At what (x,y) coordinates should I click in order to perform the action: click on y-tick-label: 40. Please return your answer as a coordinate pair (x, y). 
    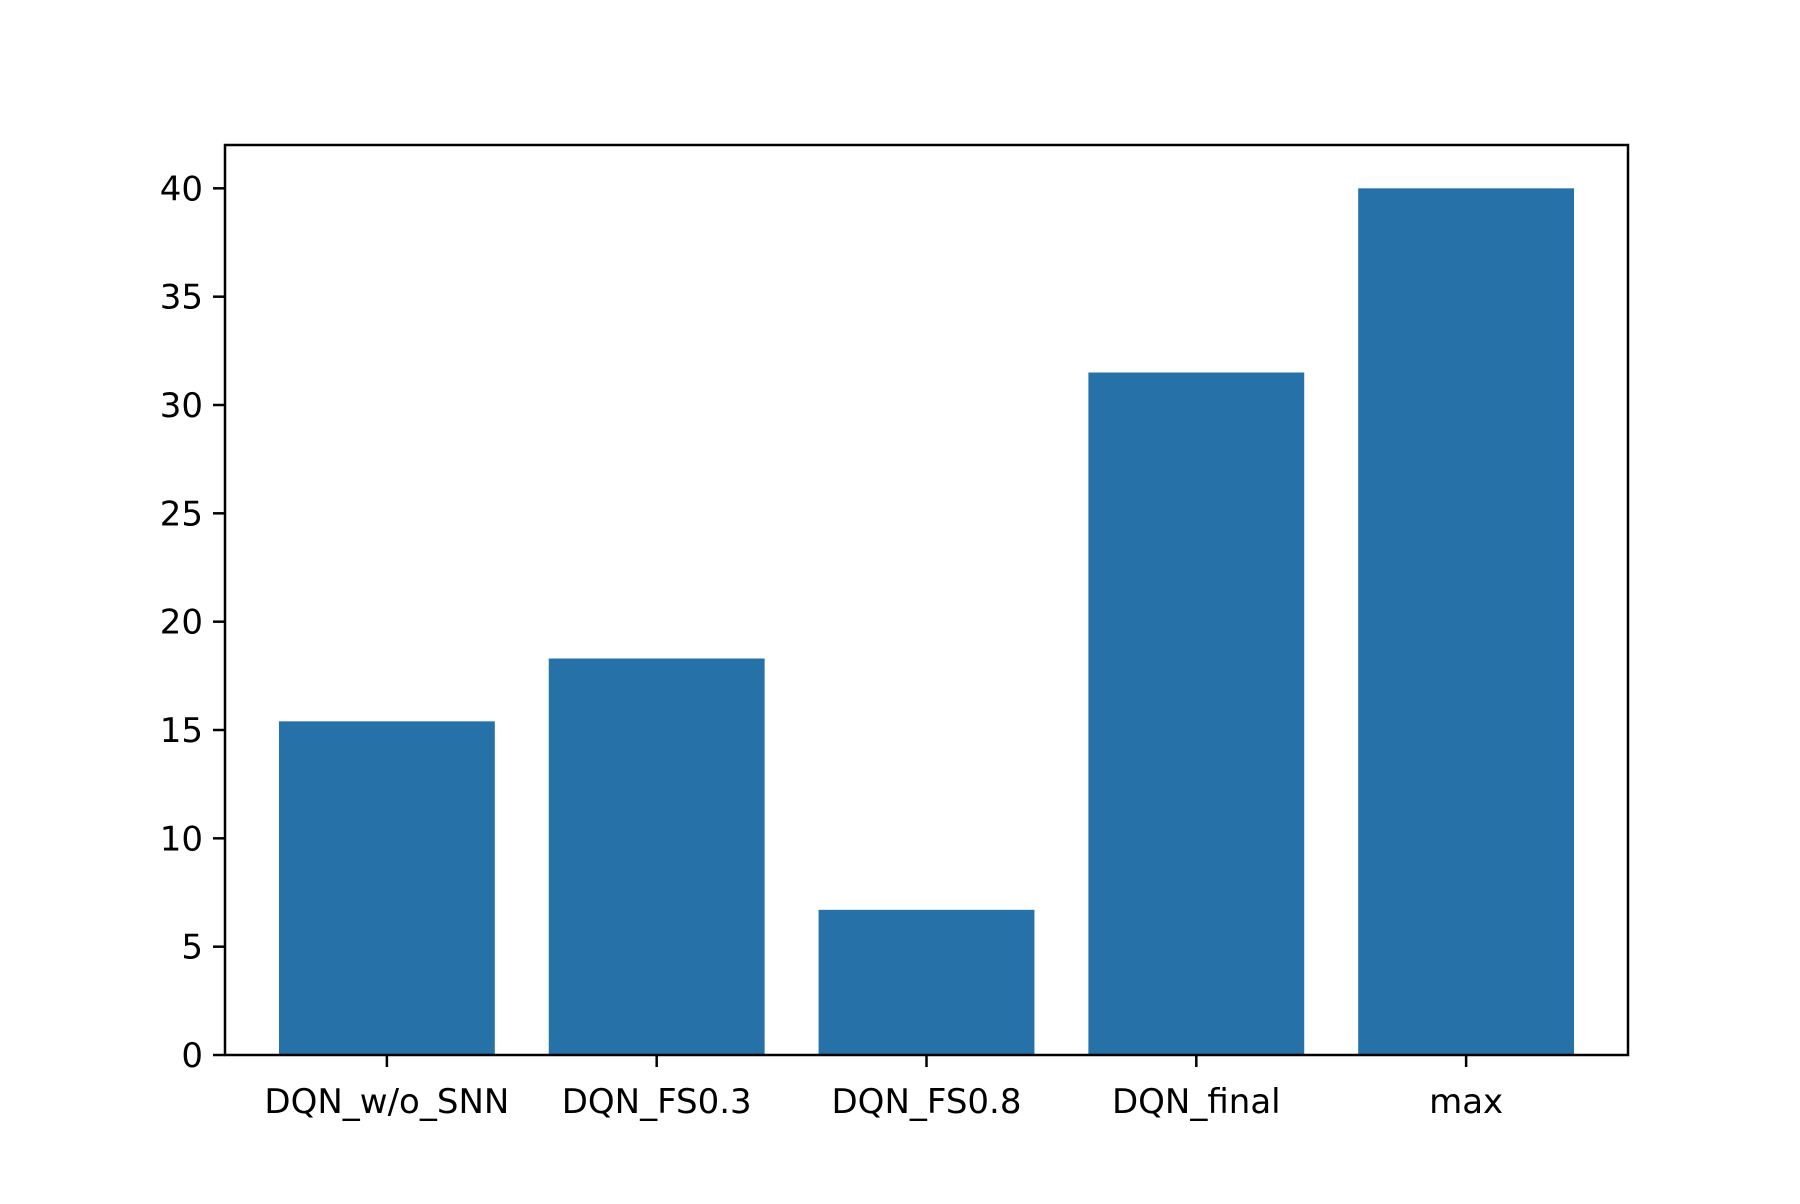
    Looking at the image, I should click on (181, 189).